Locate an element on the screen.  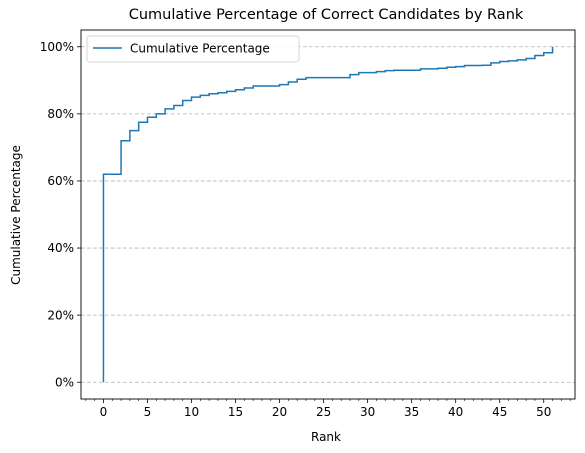
x-tick-label: 40 is located at coordinates (455, 412).